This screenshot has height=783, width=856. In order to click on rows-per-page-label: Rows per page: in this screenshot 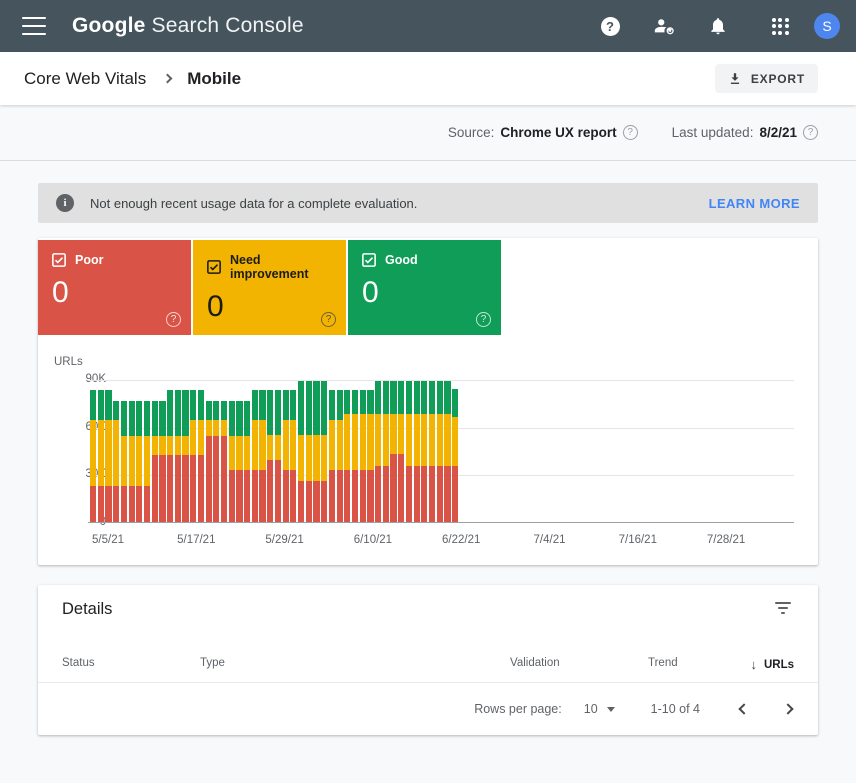, I will do `click(518, 709)`.